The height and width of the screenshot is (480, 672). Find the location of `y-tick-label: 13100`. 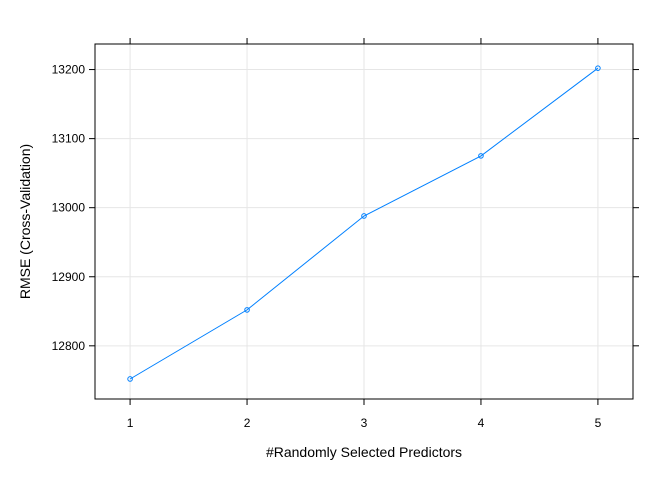

y-tick-label: 13100 is located at coordinates (69, 139).